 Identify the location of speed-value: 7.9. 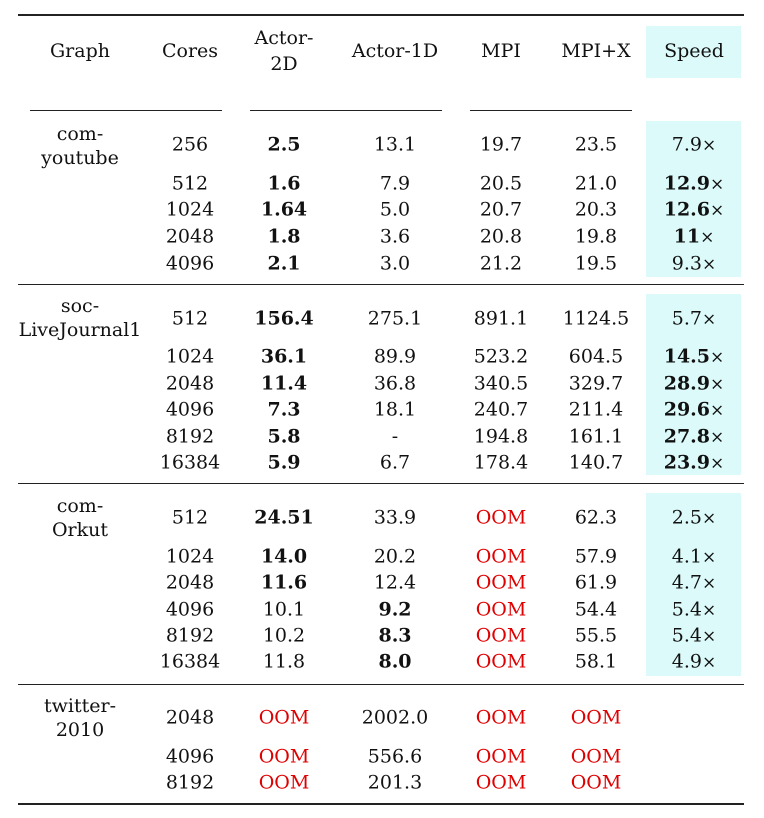
(686, 144).